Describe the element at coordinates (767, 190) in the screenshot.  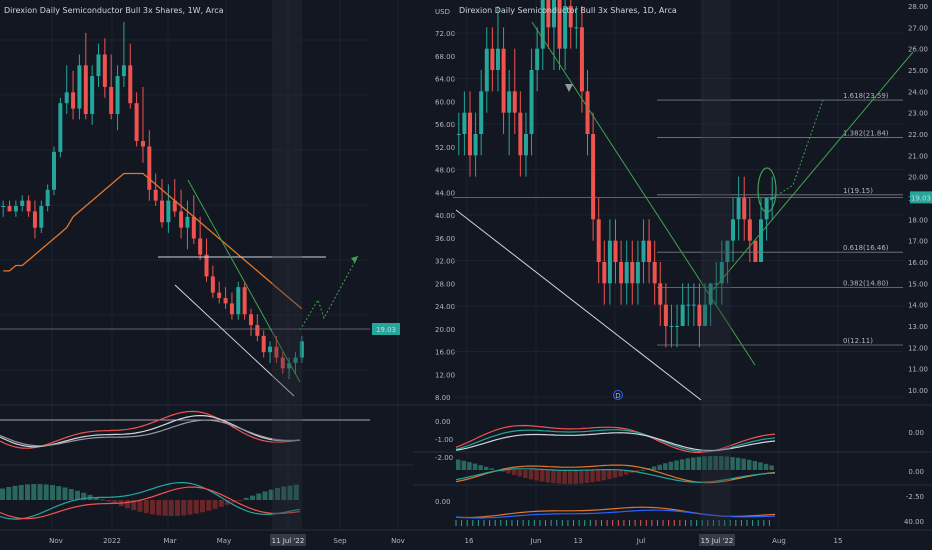
I see `highlight-ellipse` at that location.